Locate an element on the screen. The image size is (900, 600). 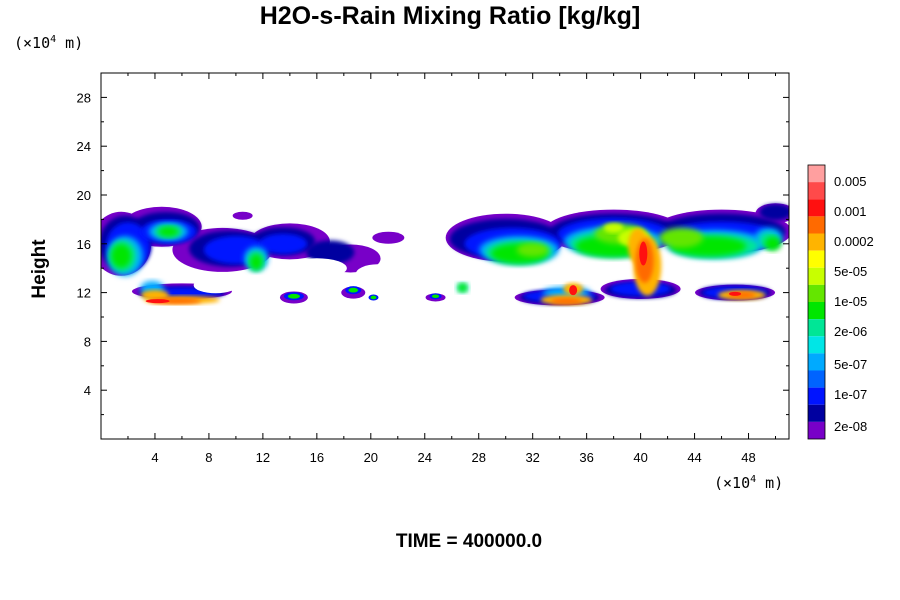
x-tick-label: 44 is located at coordinates (694, 457).